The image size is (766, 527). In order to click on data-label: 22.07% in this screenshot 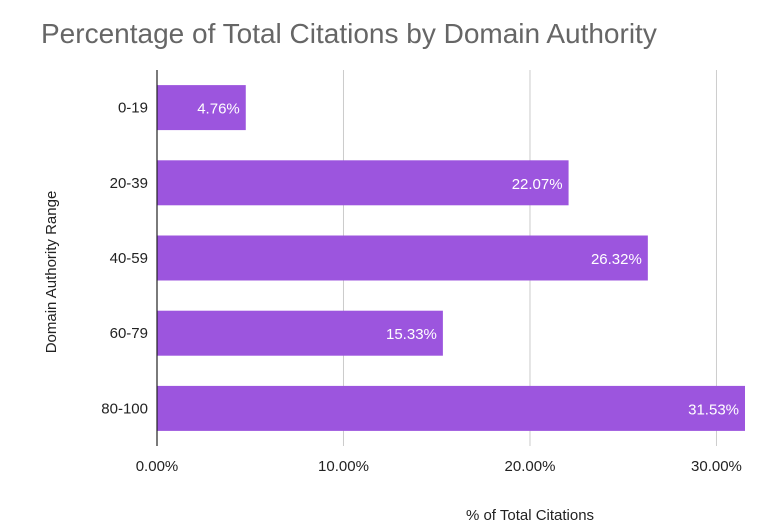, I will do `click(537, 184)`.